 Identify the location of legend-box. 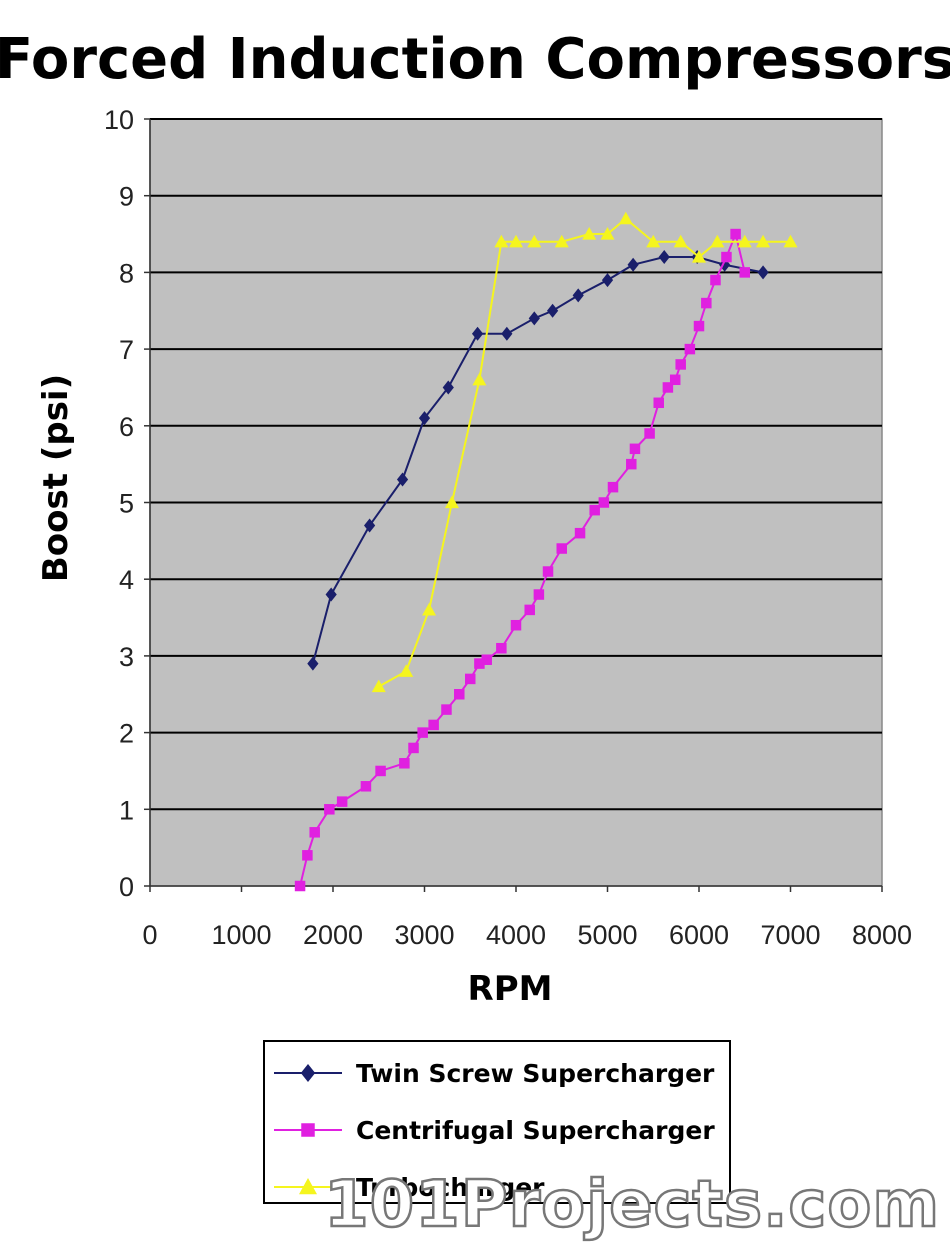
(497, 1122).